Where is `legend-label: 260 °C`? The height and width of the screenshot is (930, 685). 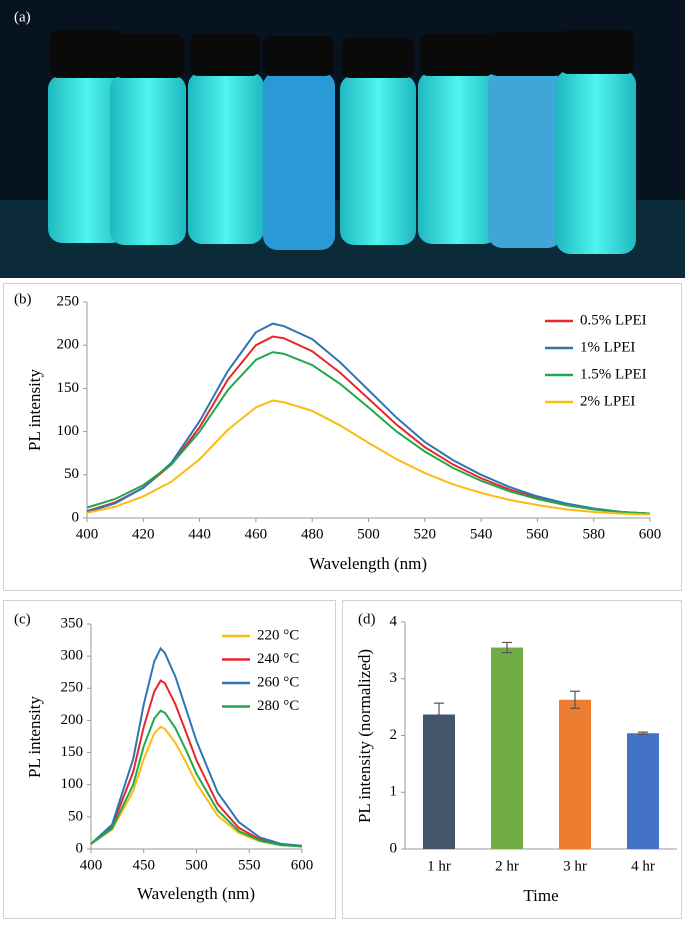 legend-label: 260 °C is located at coordinates (278, 682).